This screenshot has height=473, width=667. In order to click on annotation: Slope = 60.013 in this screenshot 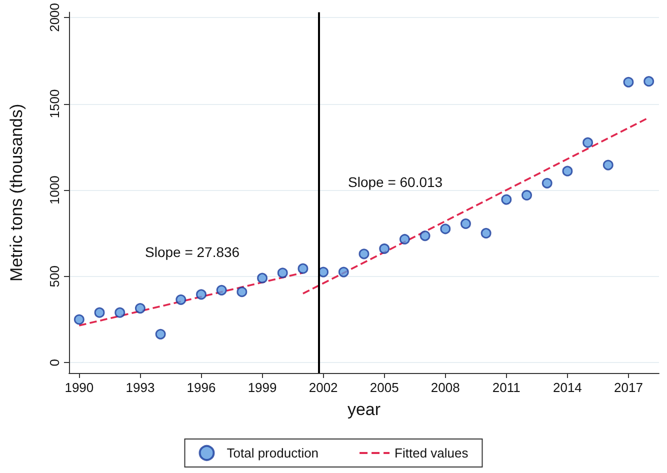, I will do `click(395, 182)`.